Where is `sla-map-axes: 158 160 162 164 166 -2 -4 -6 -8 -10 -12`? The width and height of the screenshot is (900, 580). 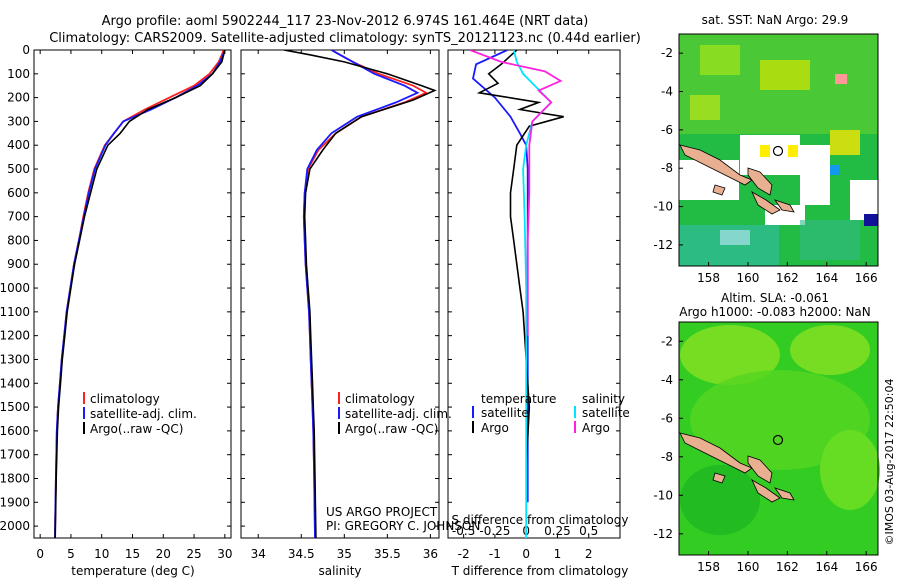 sla-map-axes: 158 160 162 164 166 -2 -4 -6 -8 -10 -12 is located at coordinates (765, 454).